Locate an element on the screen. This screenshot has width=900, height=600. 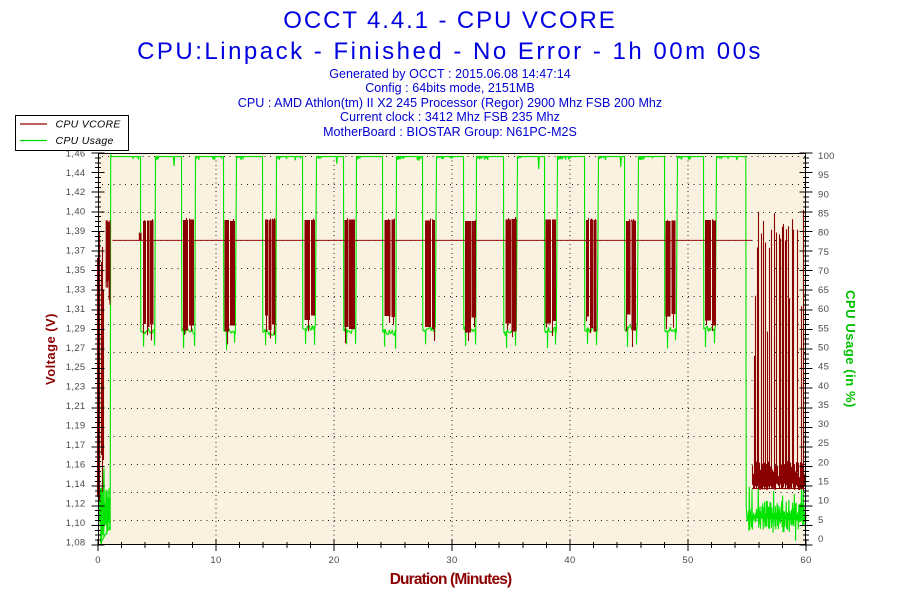
svg-text: 100 is located at coordinates (826, 156).